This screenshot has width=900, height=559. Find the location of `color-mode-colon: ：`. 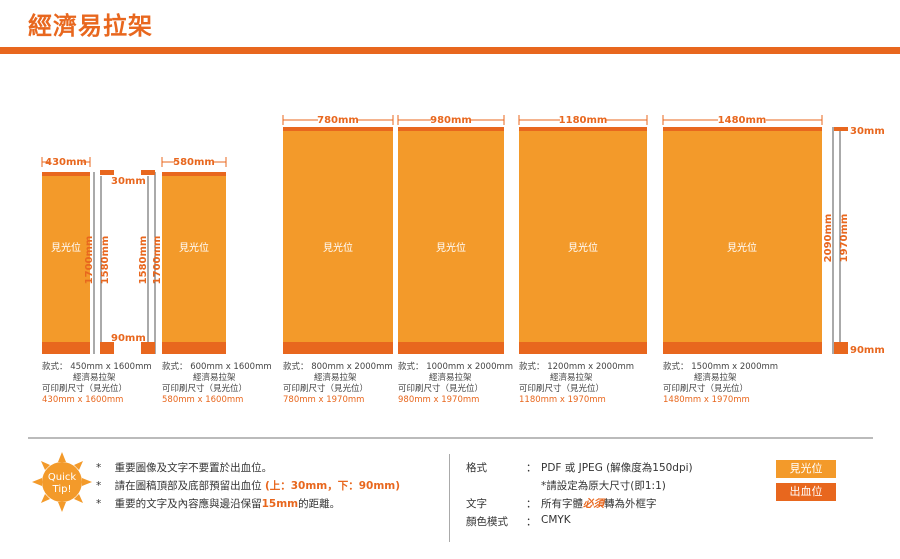

color-mode-colon: ： is located at coordinates (531, 522).